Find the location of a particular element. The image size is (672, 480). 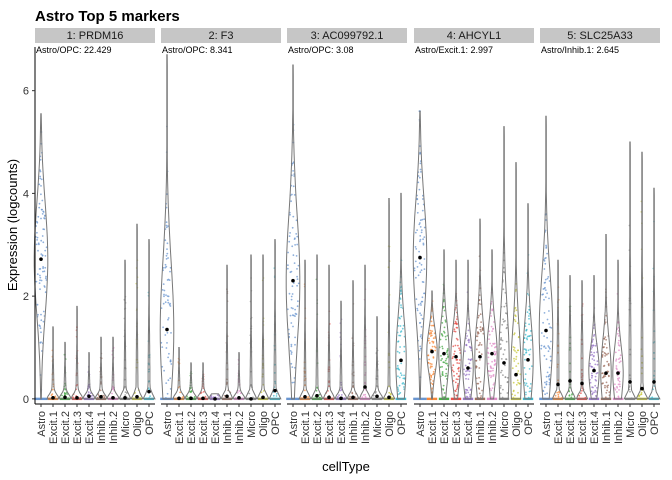

y-tick-label: 6 is located at coordinates (26, 92).